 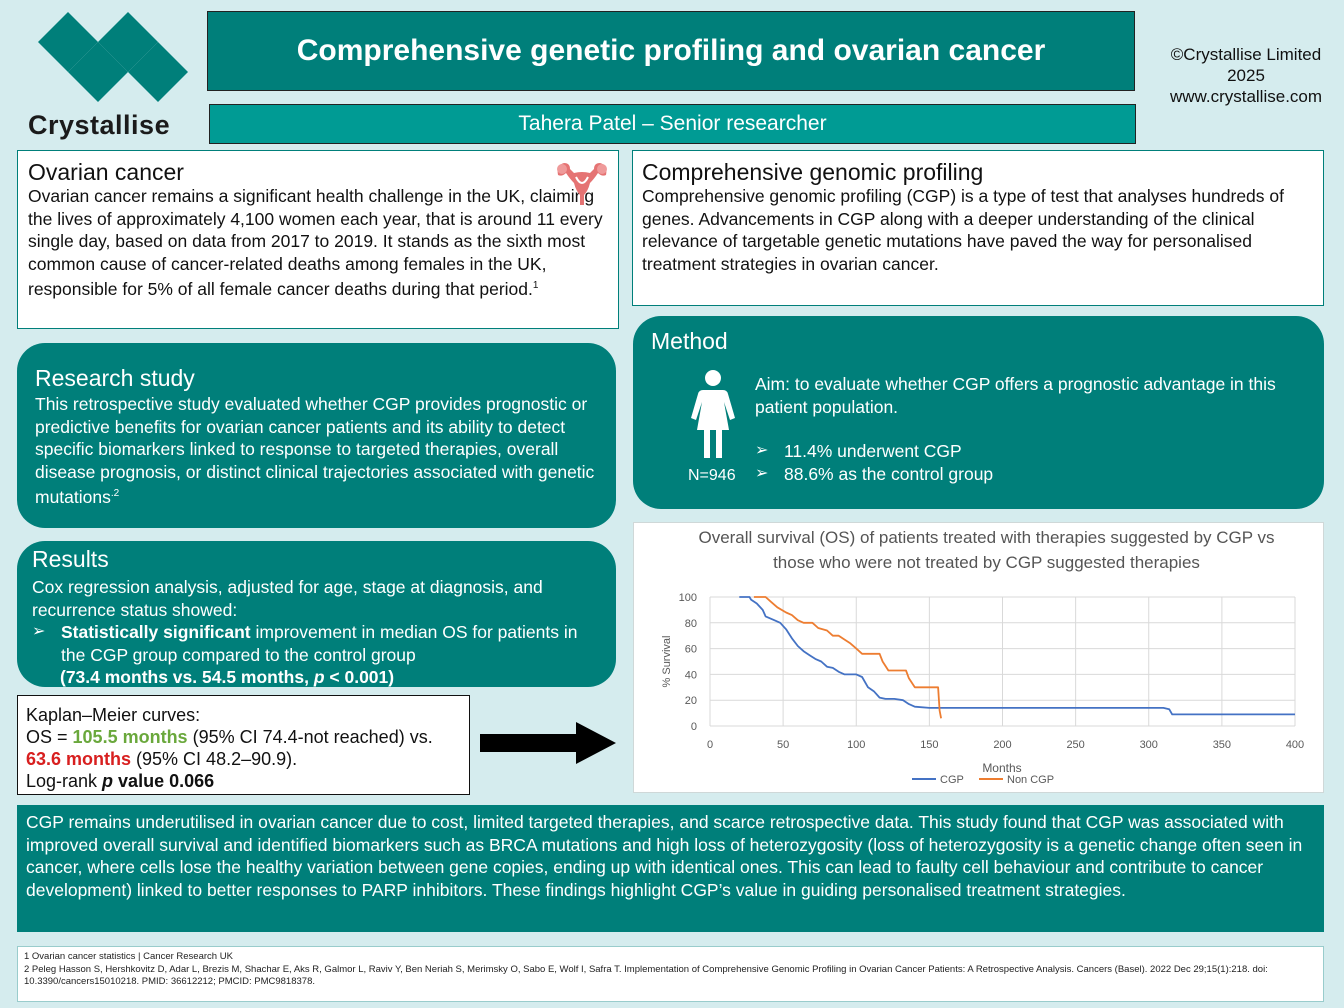 What do you see at coordinates (691, 650) in the screenshot?
I see `y-tick-label: 60` at bounding box center [691, 650].